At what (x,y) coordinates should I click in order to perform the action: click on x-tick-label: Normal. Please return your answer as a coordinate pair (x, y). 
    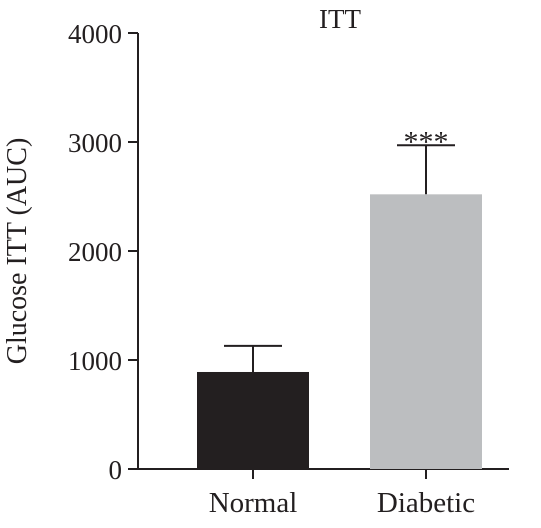
    Looking at the image, I should click on (253, 503).